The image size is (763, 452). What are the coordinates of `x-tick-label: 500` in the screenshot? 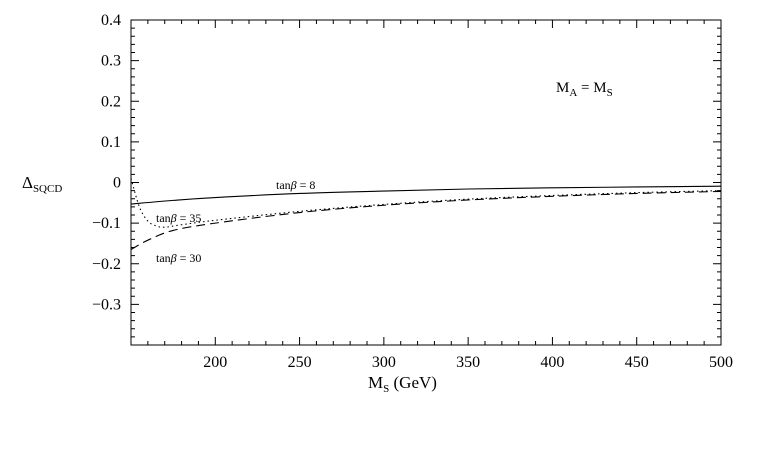 It's located at (721, 362).